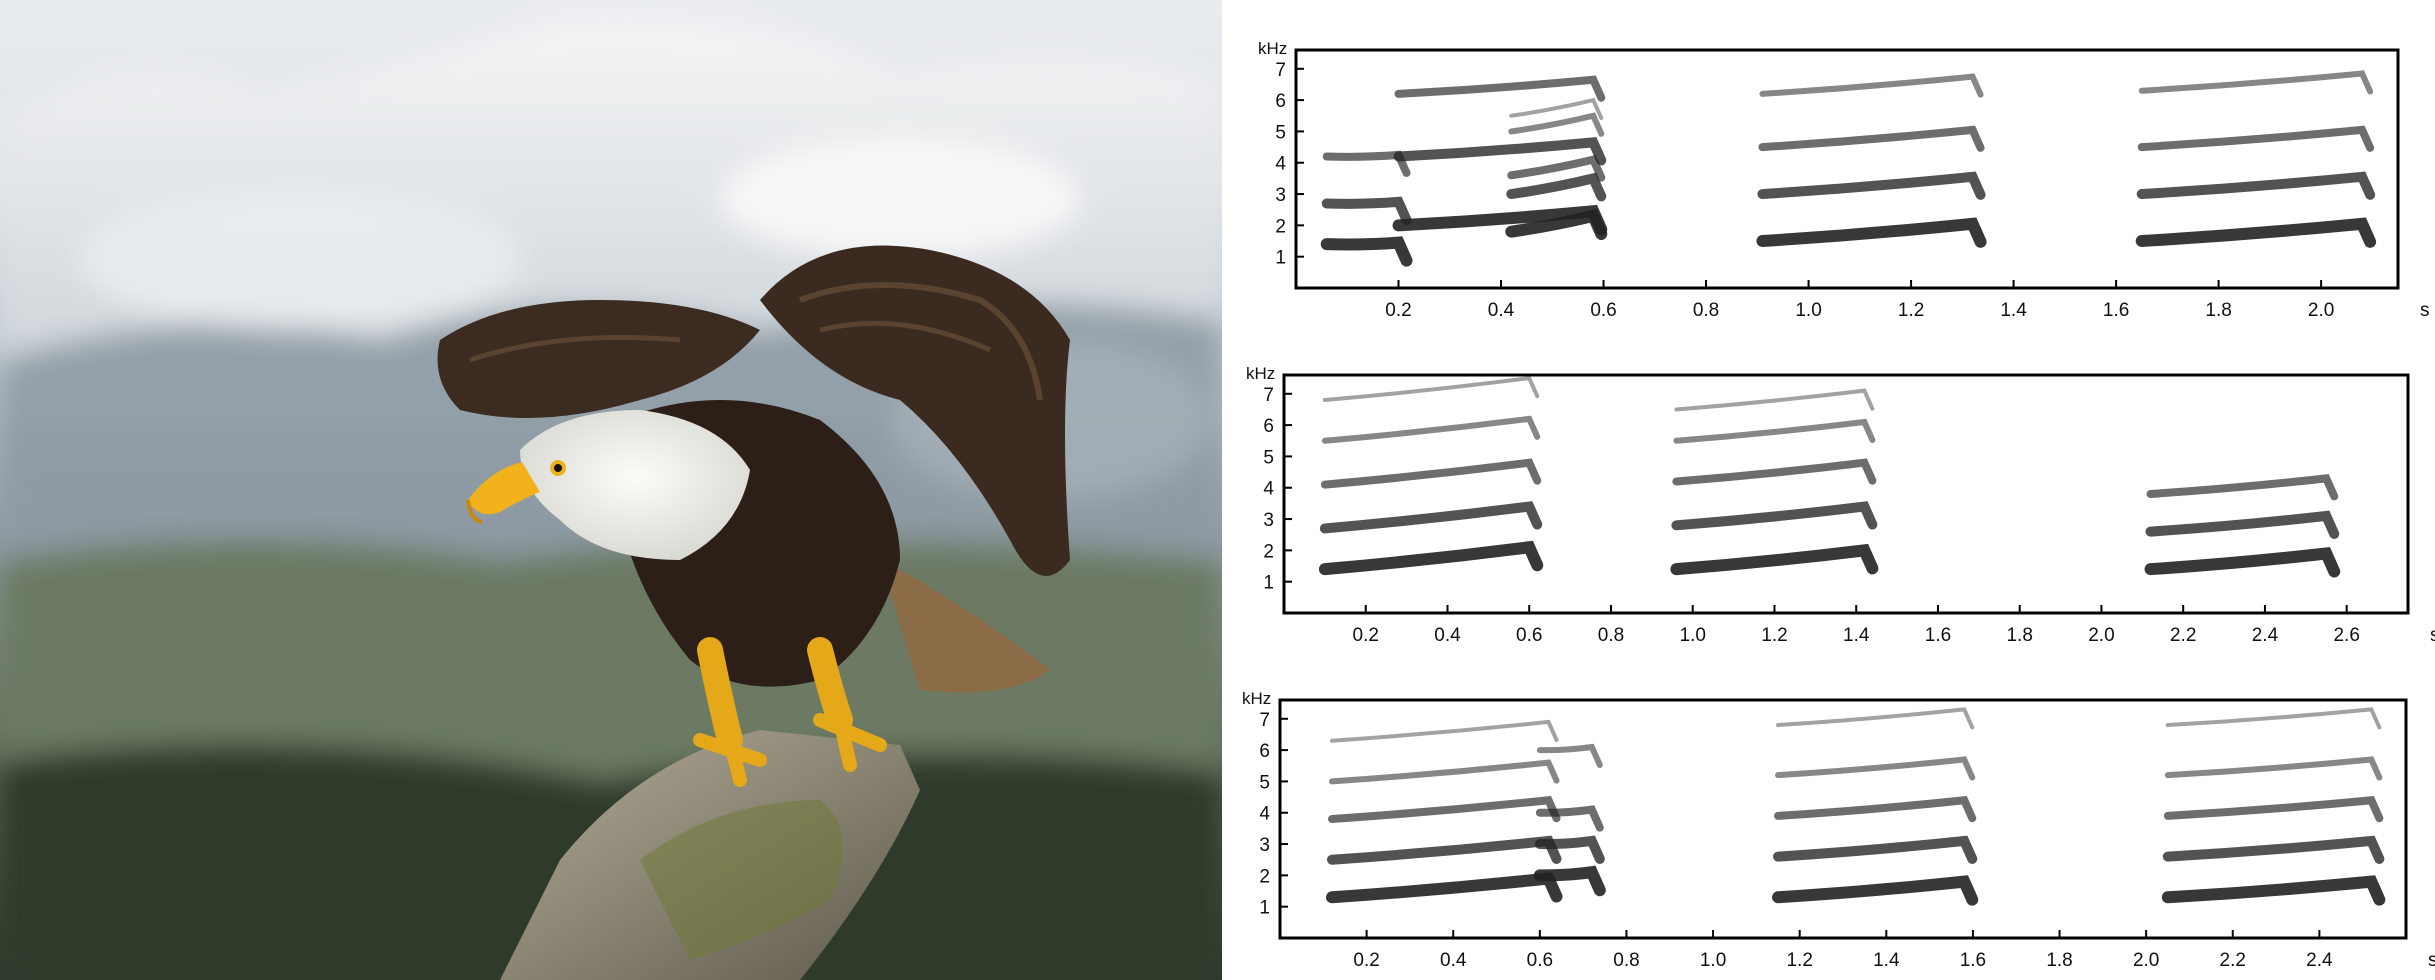 This screenshot has width=2435, height=980. What do you see at coordinates (2116, 310) in the screenshot?
I see `x-tick-label: 1.6` at bounding box center [2116, 310].